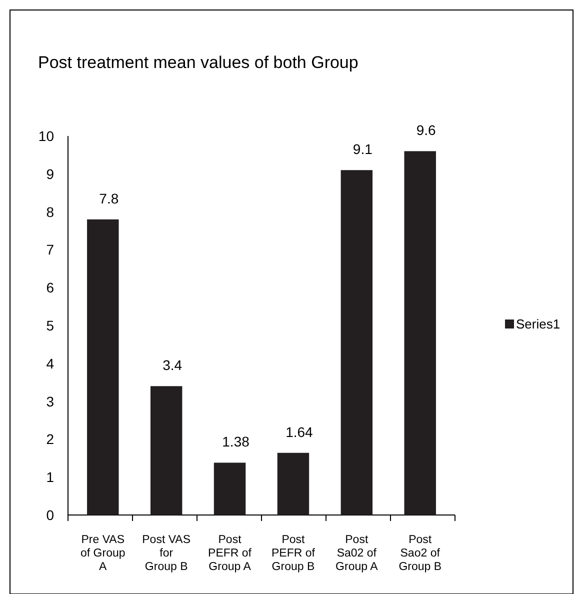 Image resolution: width=583 pixels, height=594 pixels. What do you see at coordinates (50, 477) in the screenshot?
I see `y-tick-label: 1` at bounding box center [50, 477].